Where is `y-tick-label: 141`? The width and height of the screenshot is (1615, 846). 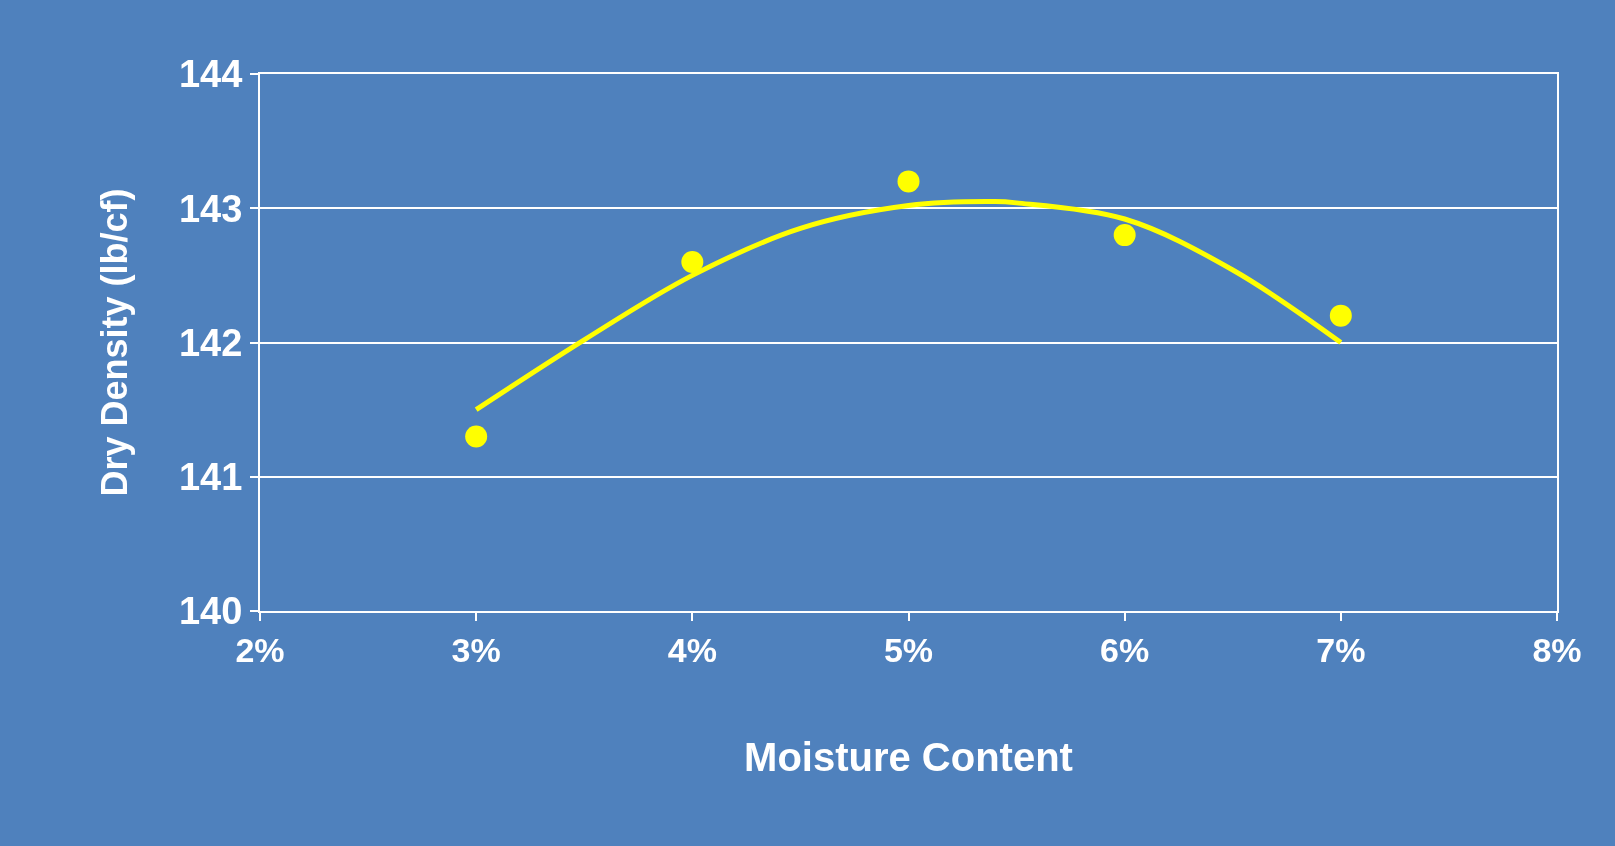
y-tick-label: 141 is located at coordinates (210, 477).